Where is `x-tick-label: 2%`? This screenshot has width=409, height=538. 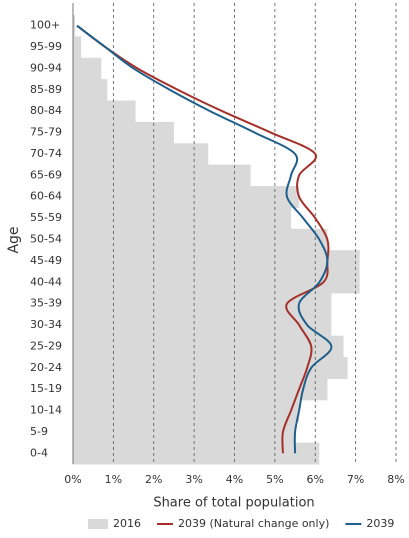
x-tick-label: 2% is located at coordinates (153, 479).